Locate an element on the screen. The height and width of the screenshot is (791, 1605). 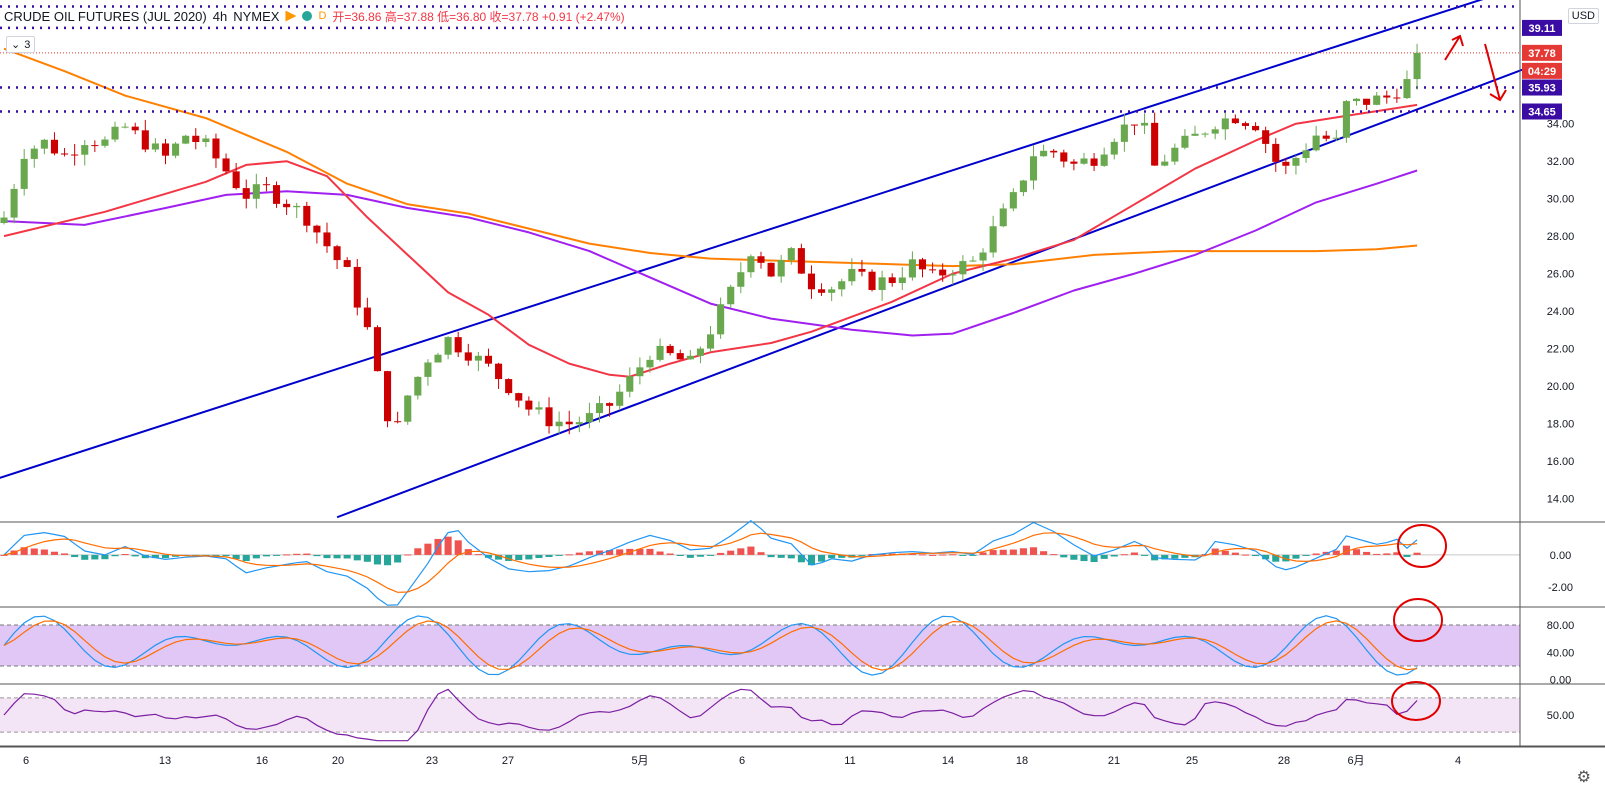
last-price-label is located at coordinates (1542, 52).